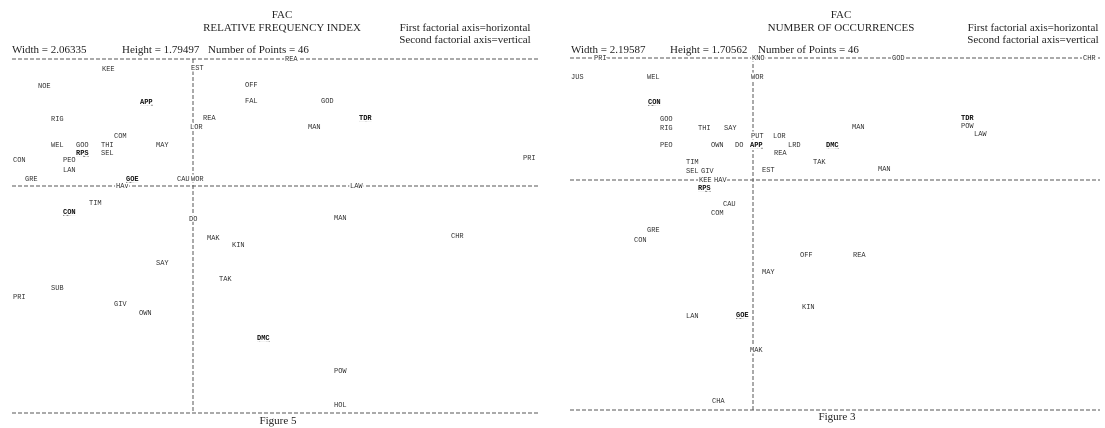 Image resolution: width=1105 pixels, height=428 pixels. I want to click on point-label: FAL, so click(251, 102).